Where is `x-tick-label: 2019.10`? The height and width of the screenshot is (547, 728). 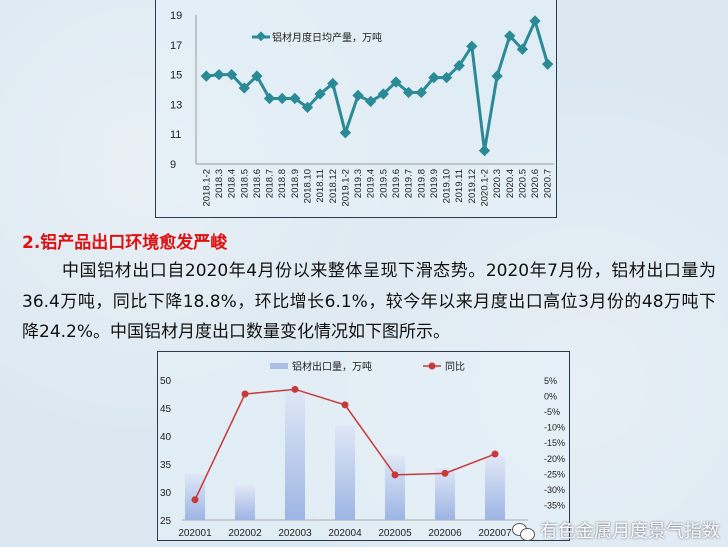 x-tick-label: 2019.10 is located at coordinates (447, 186).